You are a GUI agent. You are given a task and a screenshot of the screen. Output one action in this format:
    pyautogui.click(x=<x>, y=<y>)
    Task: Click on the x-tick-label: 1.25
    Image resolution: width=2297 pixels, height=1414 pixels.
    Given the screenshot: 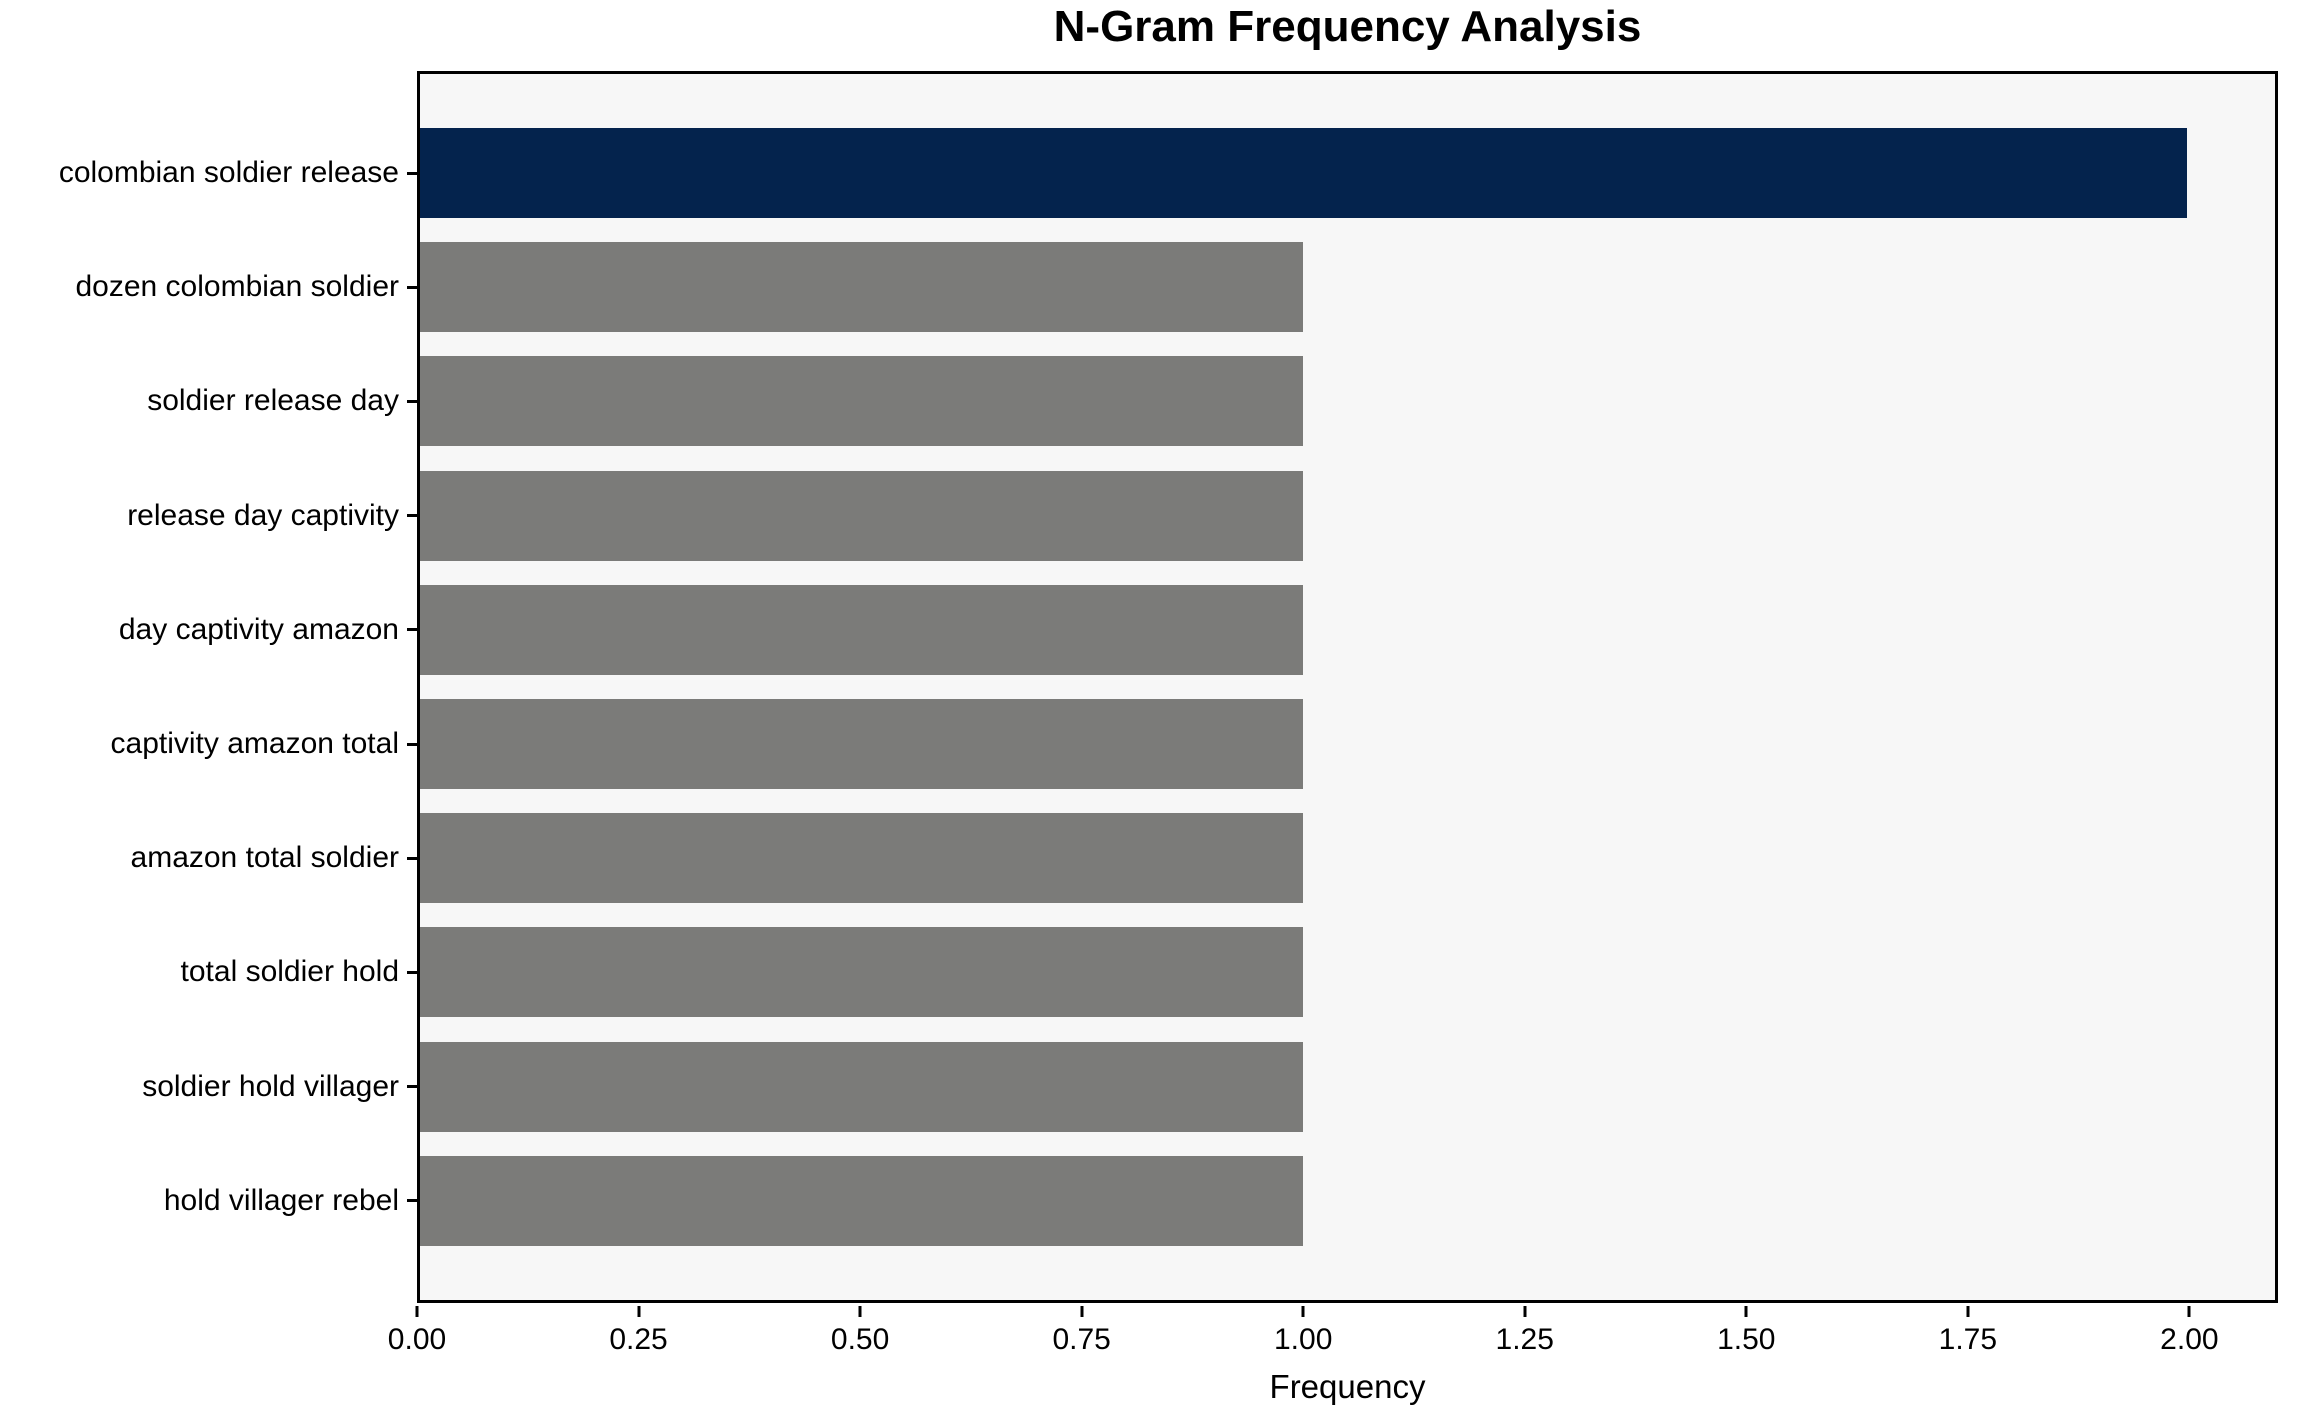 What is the action you would take?
    pyautogui.click(x=1524, y=1339)
    